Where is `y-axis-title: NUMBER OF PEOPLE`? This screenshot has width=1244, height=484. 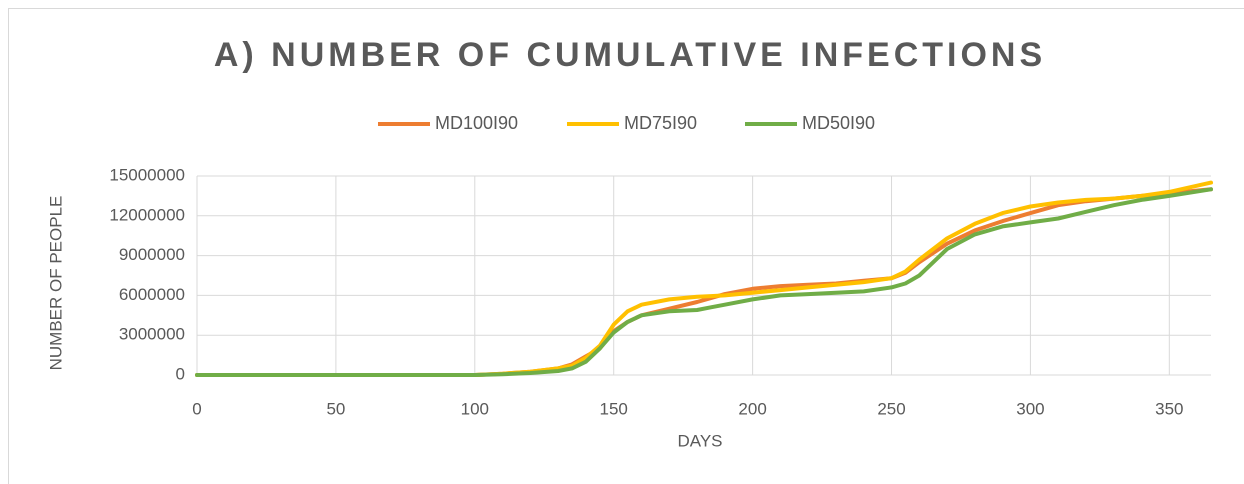 y-axis-title: NUMBER OF PEOPLE is located at coordinates (55, 283).